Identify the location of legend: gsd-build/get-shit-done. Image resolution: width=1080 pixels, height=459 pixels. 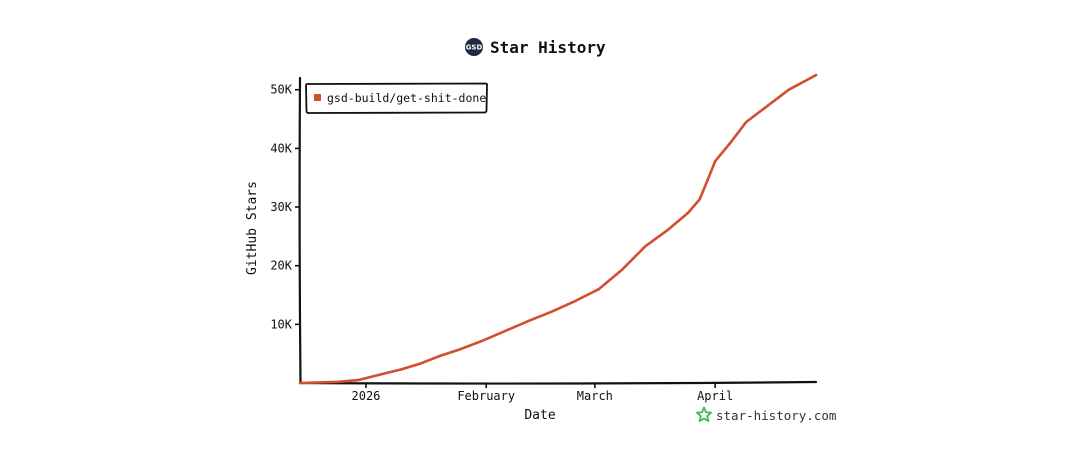
(397, 98).